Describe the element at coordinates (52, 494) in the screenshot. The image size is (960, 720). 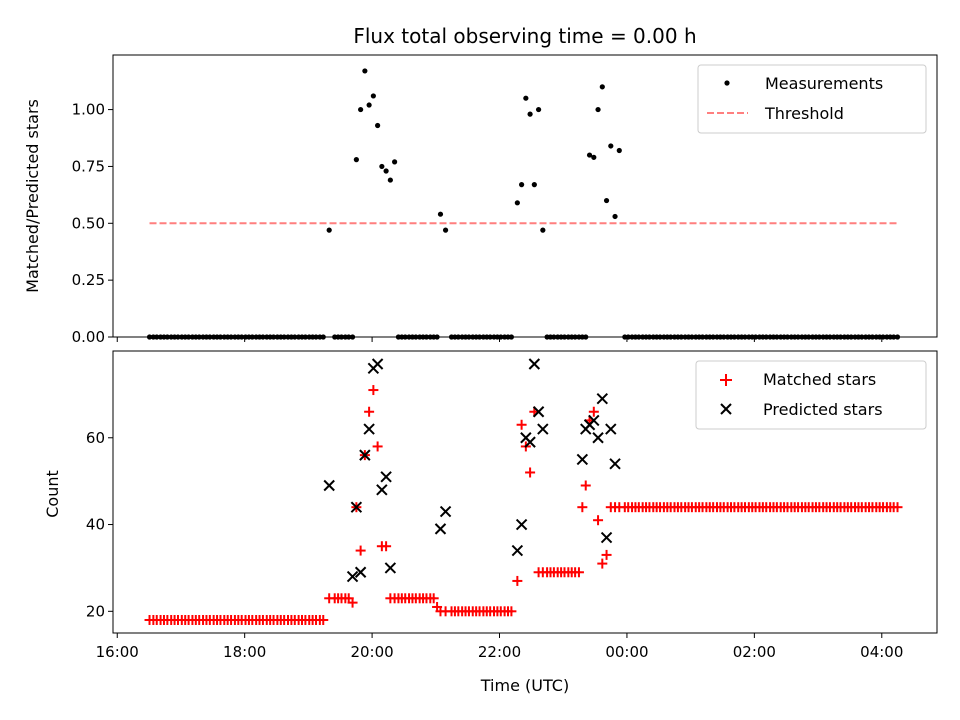
I see `count-y-axis-label: Count` at that location.